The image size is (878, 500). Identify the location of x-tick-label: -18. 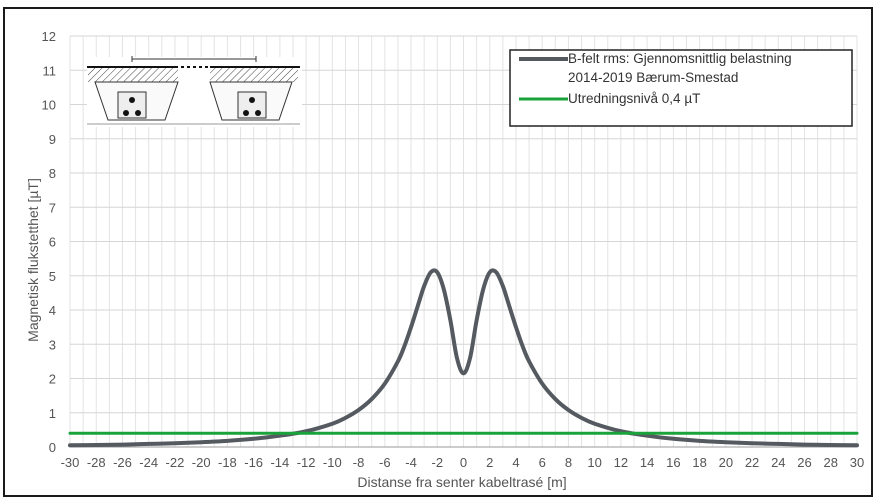
(227, 462).